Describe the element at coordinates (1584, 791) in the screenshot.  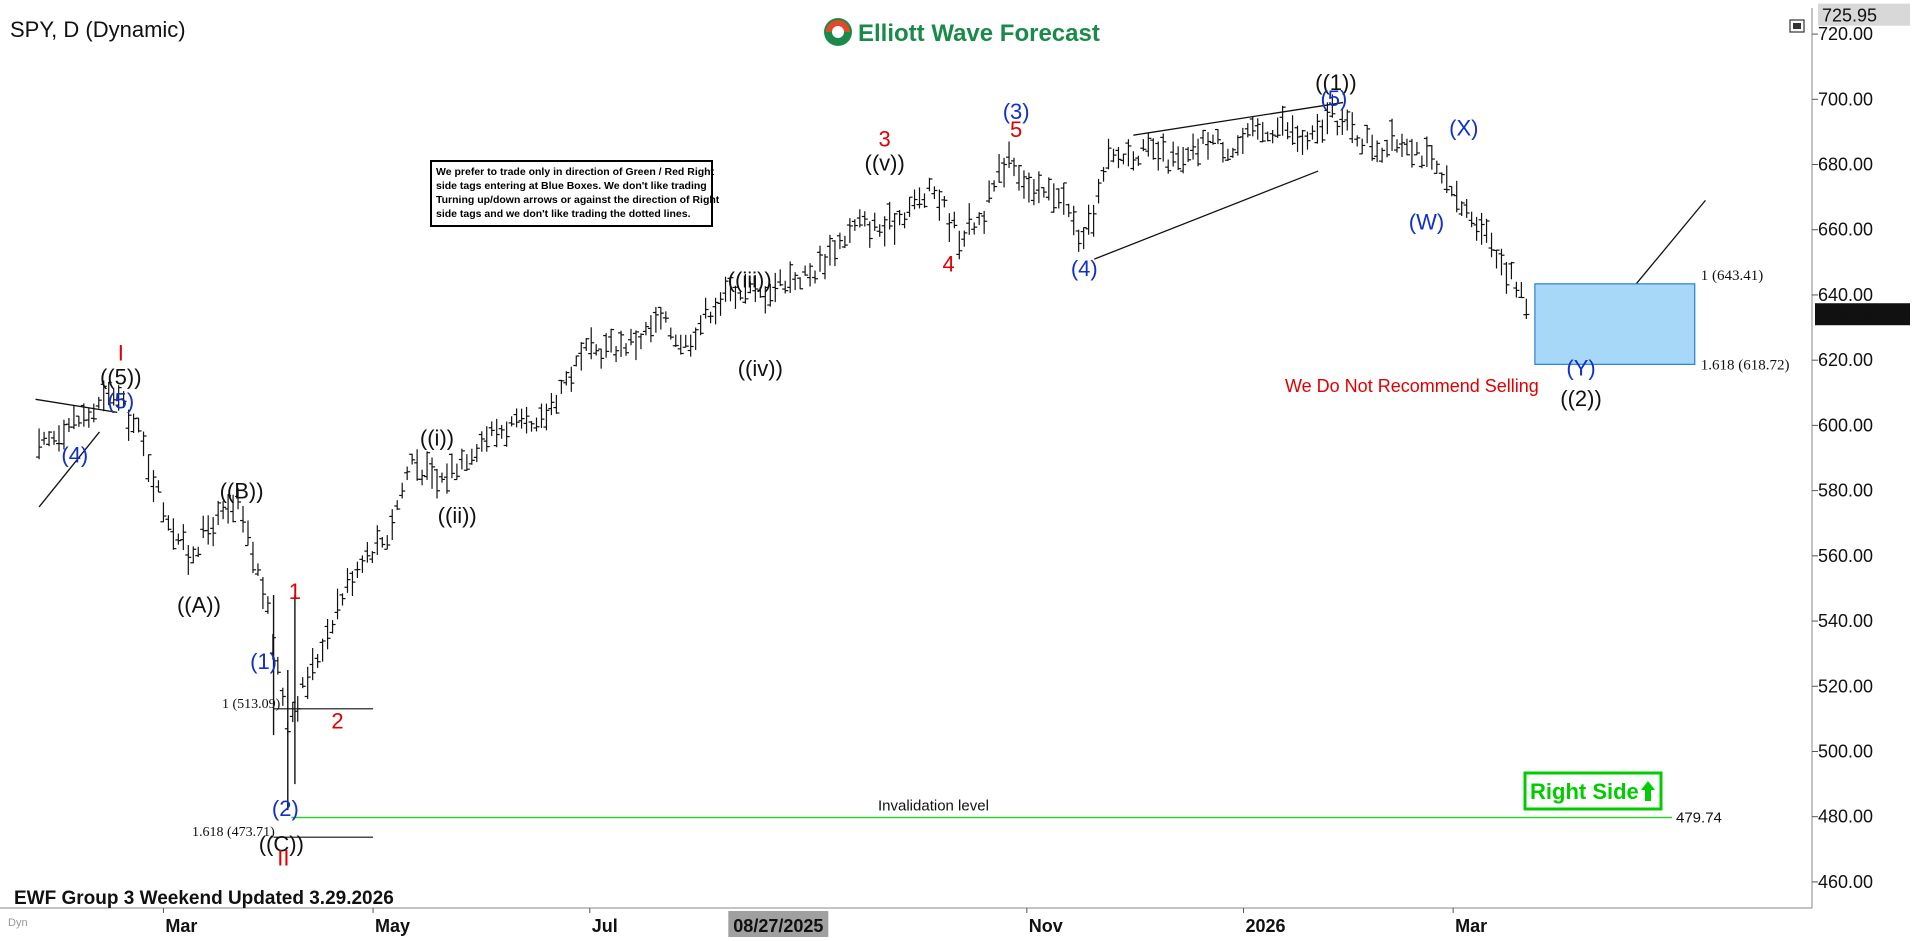
I see `right-side-label: Right Side` at that location.